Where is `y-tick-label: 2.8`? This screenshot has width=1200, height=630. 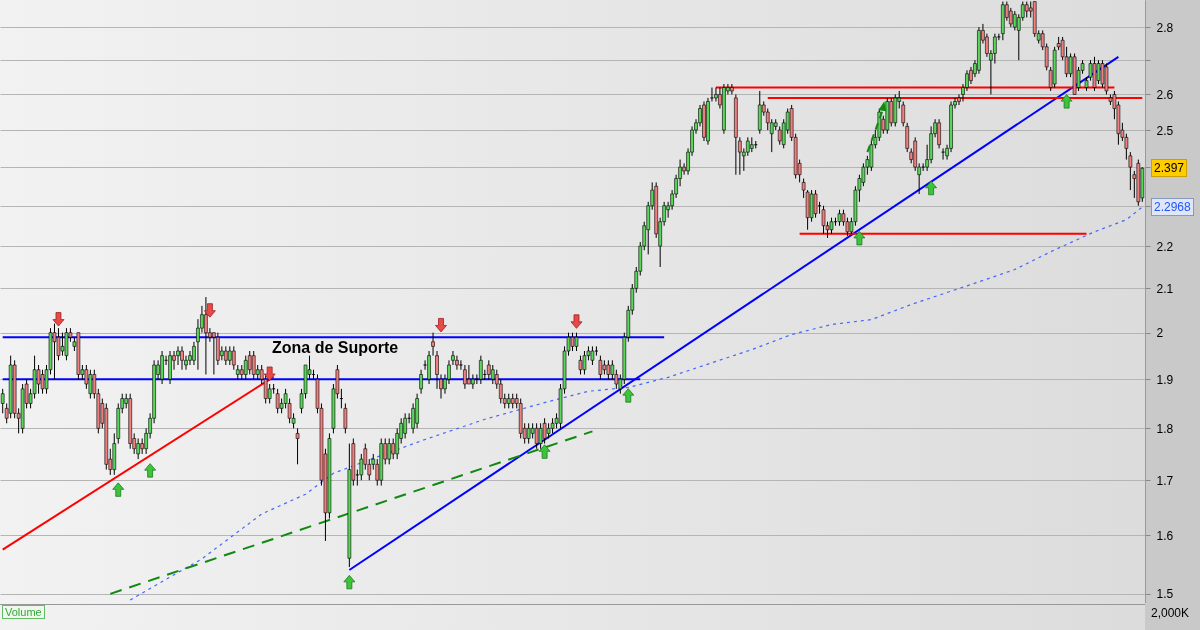
y-tick-label: 2.8 is located at coordinates (1165, 27).